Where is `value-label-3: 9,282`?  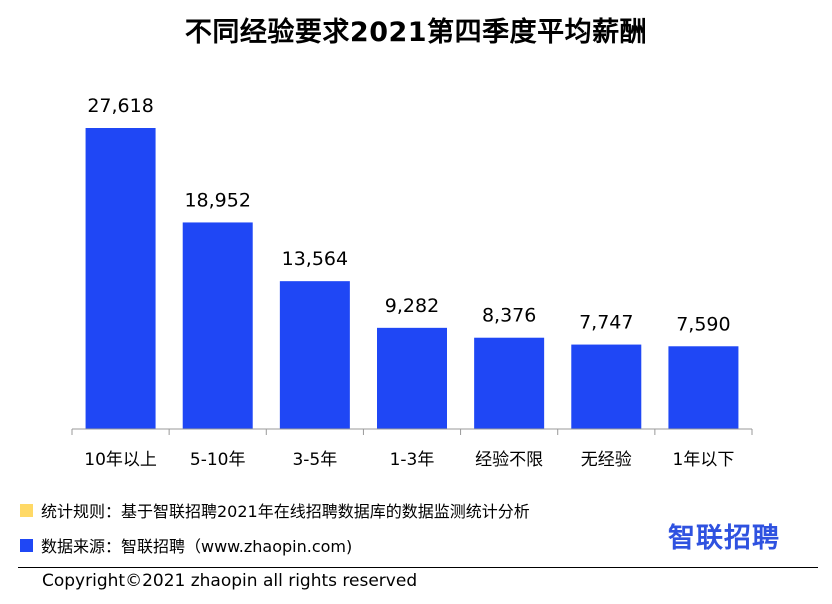 value-label-3: 9,282 is located at coordinates (412, 306).